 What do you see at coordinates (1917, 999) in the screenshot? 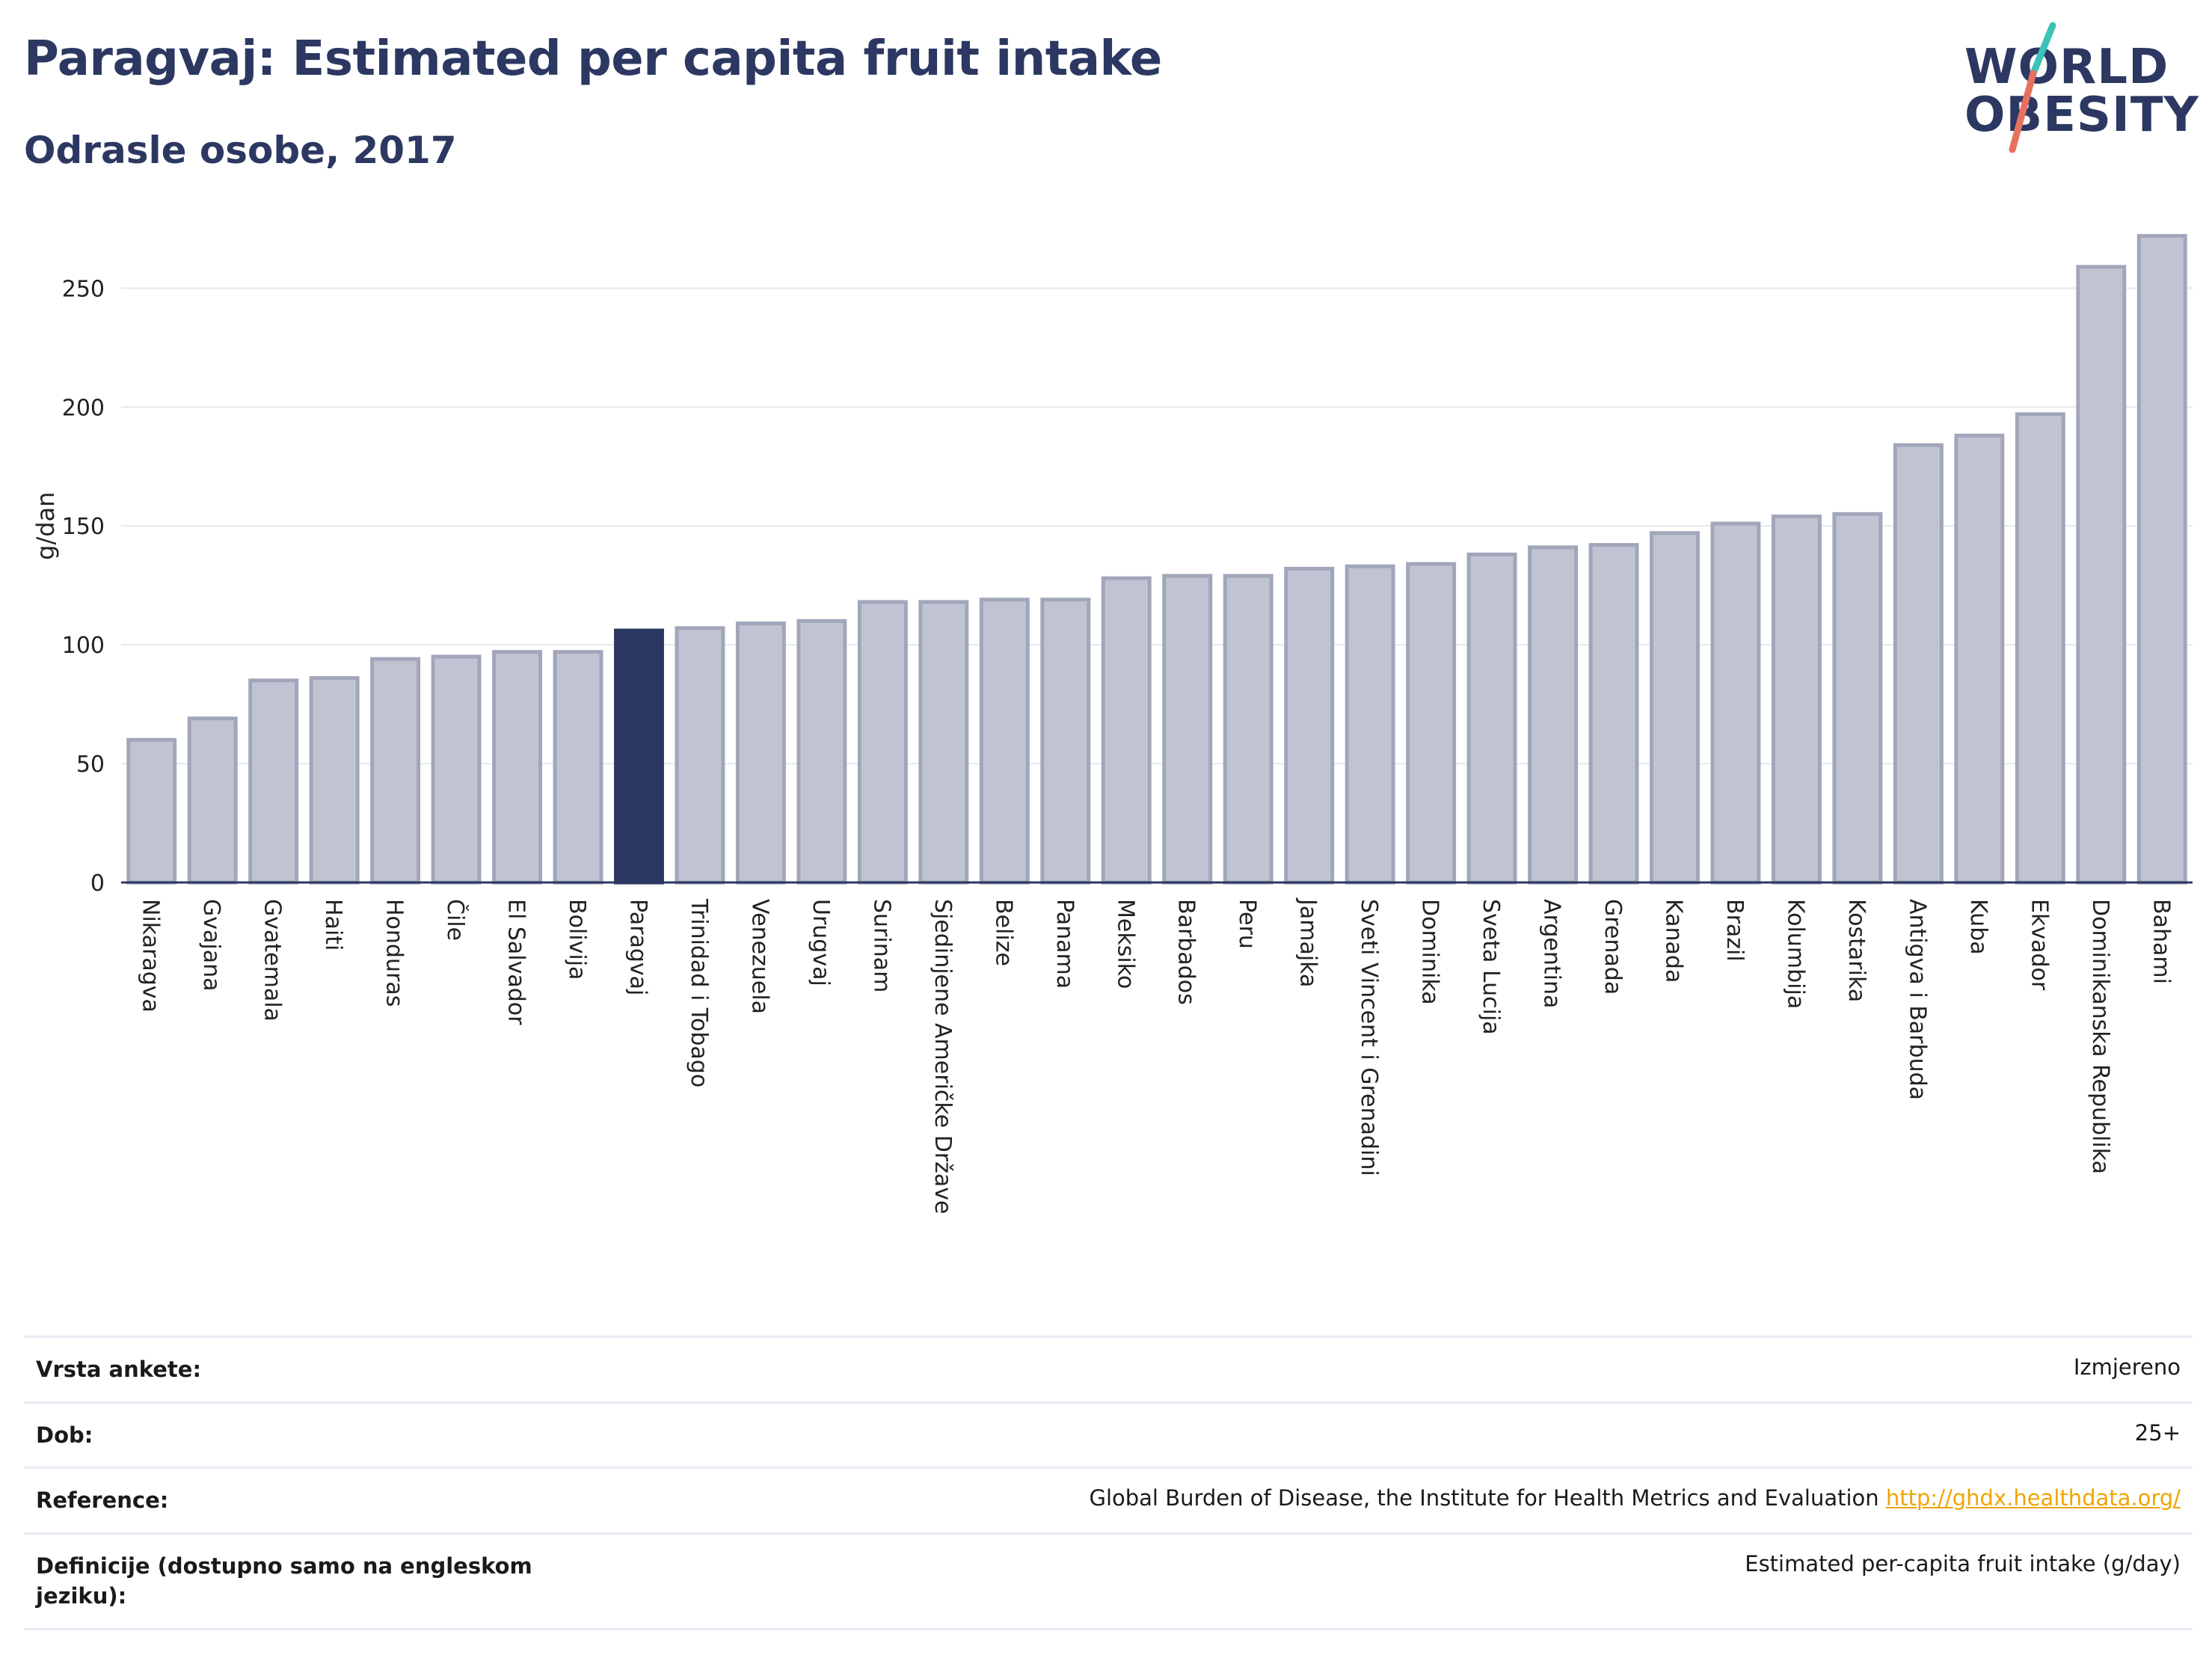
I see `x-tick-label: Antigva i Barbuda` at bounding box center [1917, 999].